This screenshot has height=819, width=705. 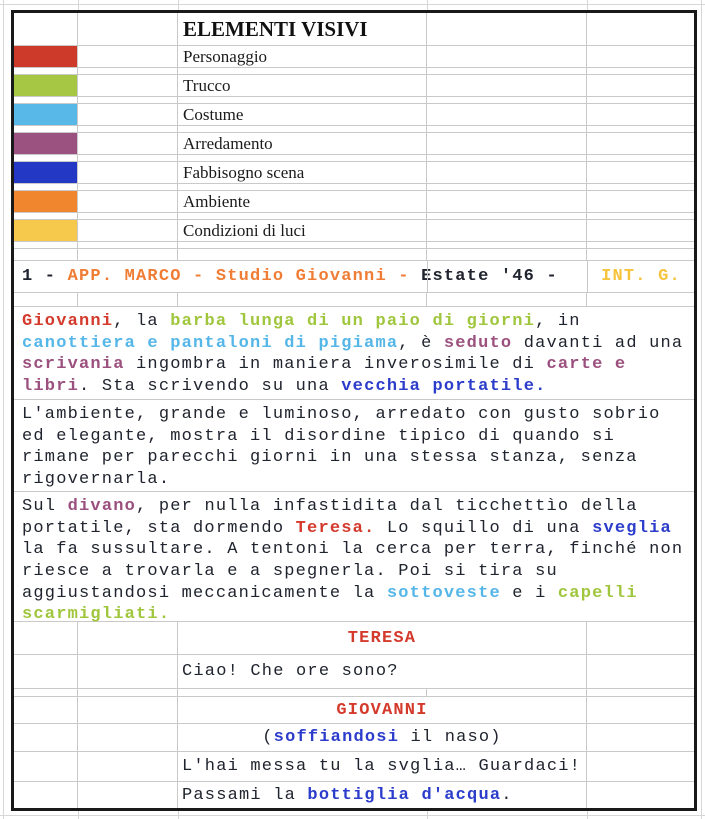 What do you see at coordinates (382, 737) in the screenshot?
I see `parenthetical-giovanni: (soffiandosi il naso)` at bounding box center [382, 737].